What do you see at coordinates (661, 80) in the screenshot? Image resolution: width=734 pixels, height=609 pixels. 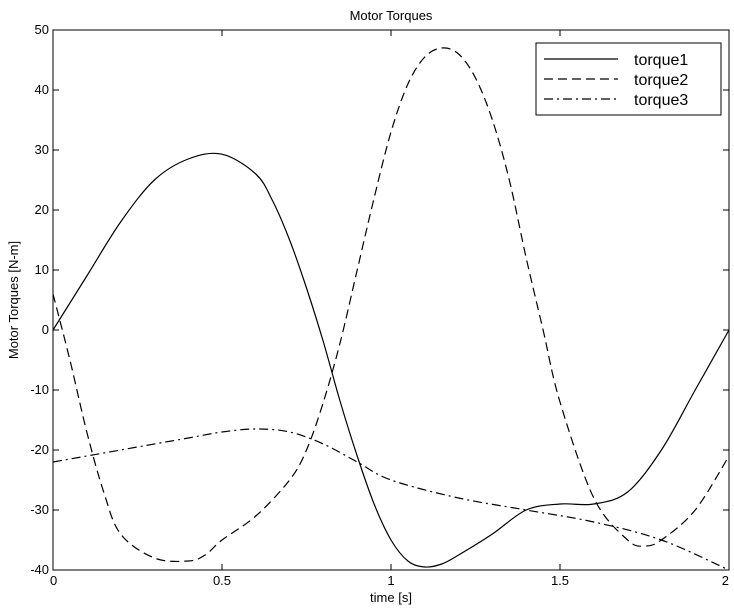 I see `legend-label-torque2: torque2` at bounding box center [661, 80].